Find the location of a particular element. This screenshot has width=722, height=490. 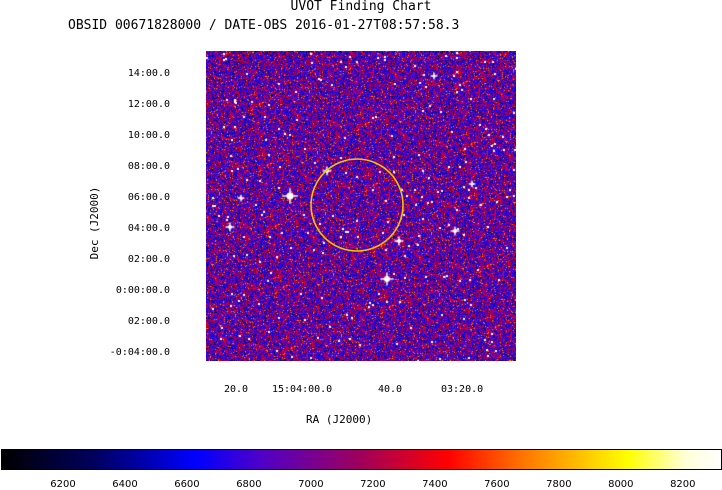

y-tick-label: 06:00.0 is located at coordinates (148, 197).